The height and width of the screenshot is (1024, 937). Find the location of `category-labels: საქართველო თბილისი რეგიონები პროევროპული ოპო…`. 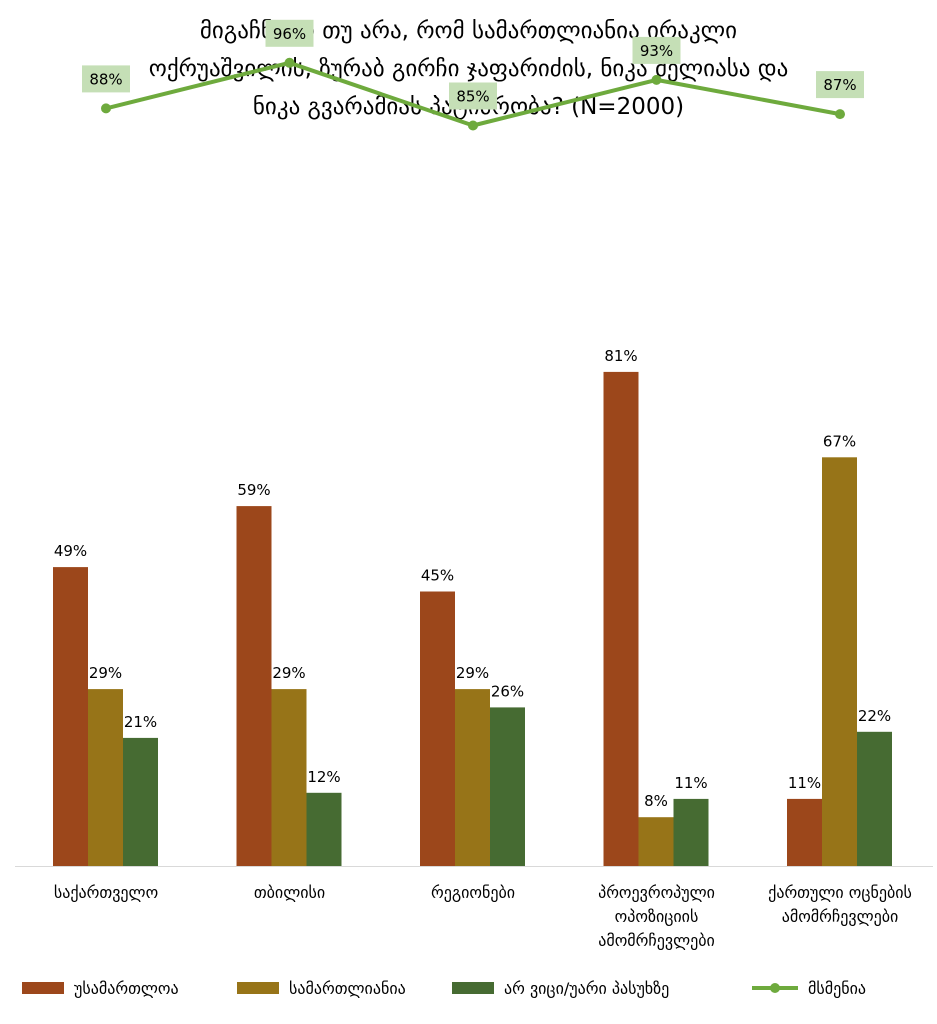

category-labels: საქართველო თბილისი რეგიონები პროევროპული ოპო… is located at coordinates (483, 916).